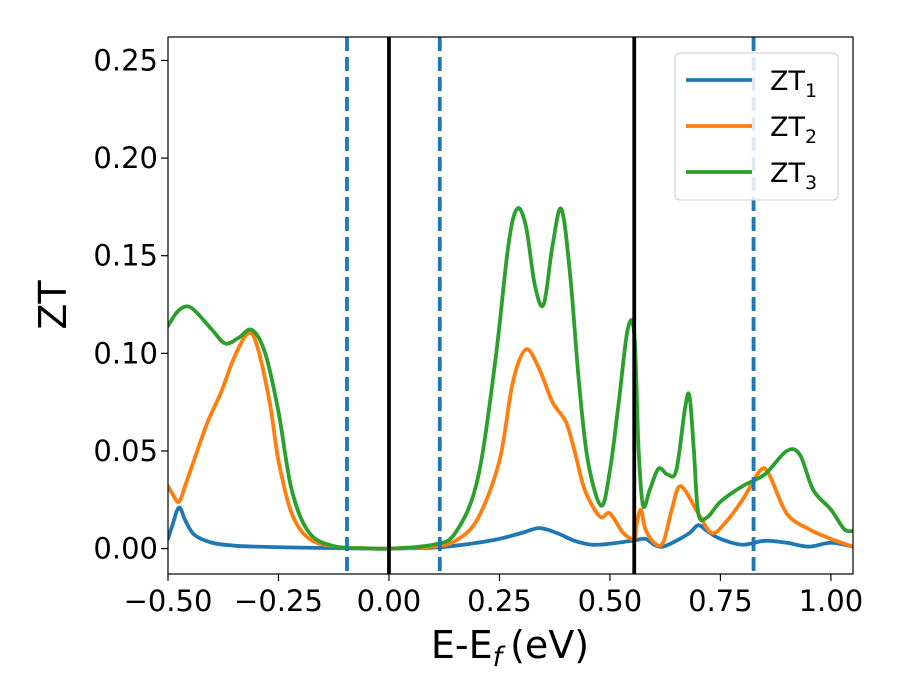 The width and height of the screenshot is (900, 700). Describe the element at coordinates (499, 601) in the screenshot. I see `x-tick-label: 0.25` at that location.